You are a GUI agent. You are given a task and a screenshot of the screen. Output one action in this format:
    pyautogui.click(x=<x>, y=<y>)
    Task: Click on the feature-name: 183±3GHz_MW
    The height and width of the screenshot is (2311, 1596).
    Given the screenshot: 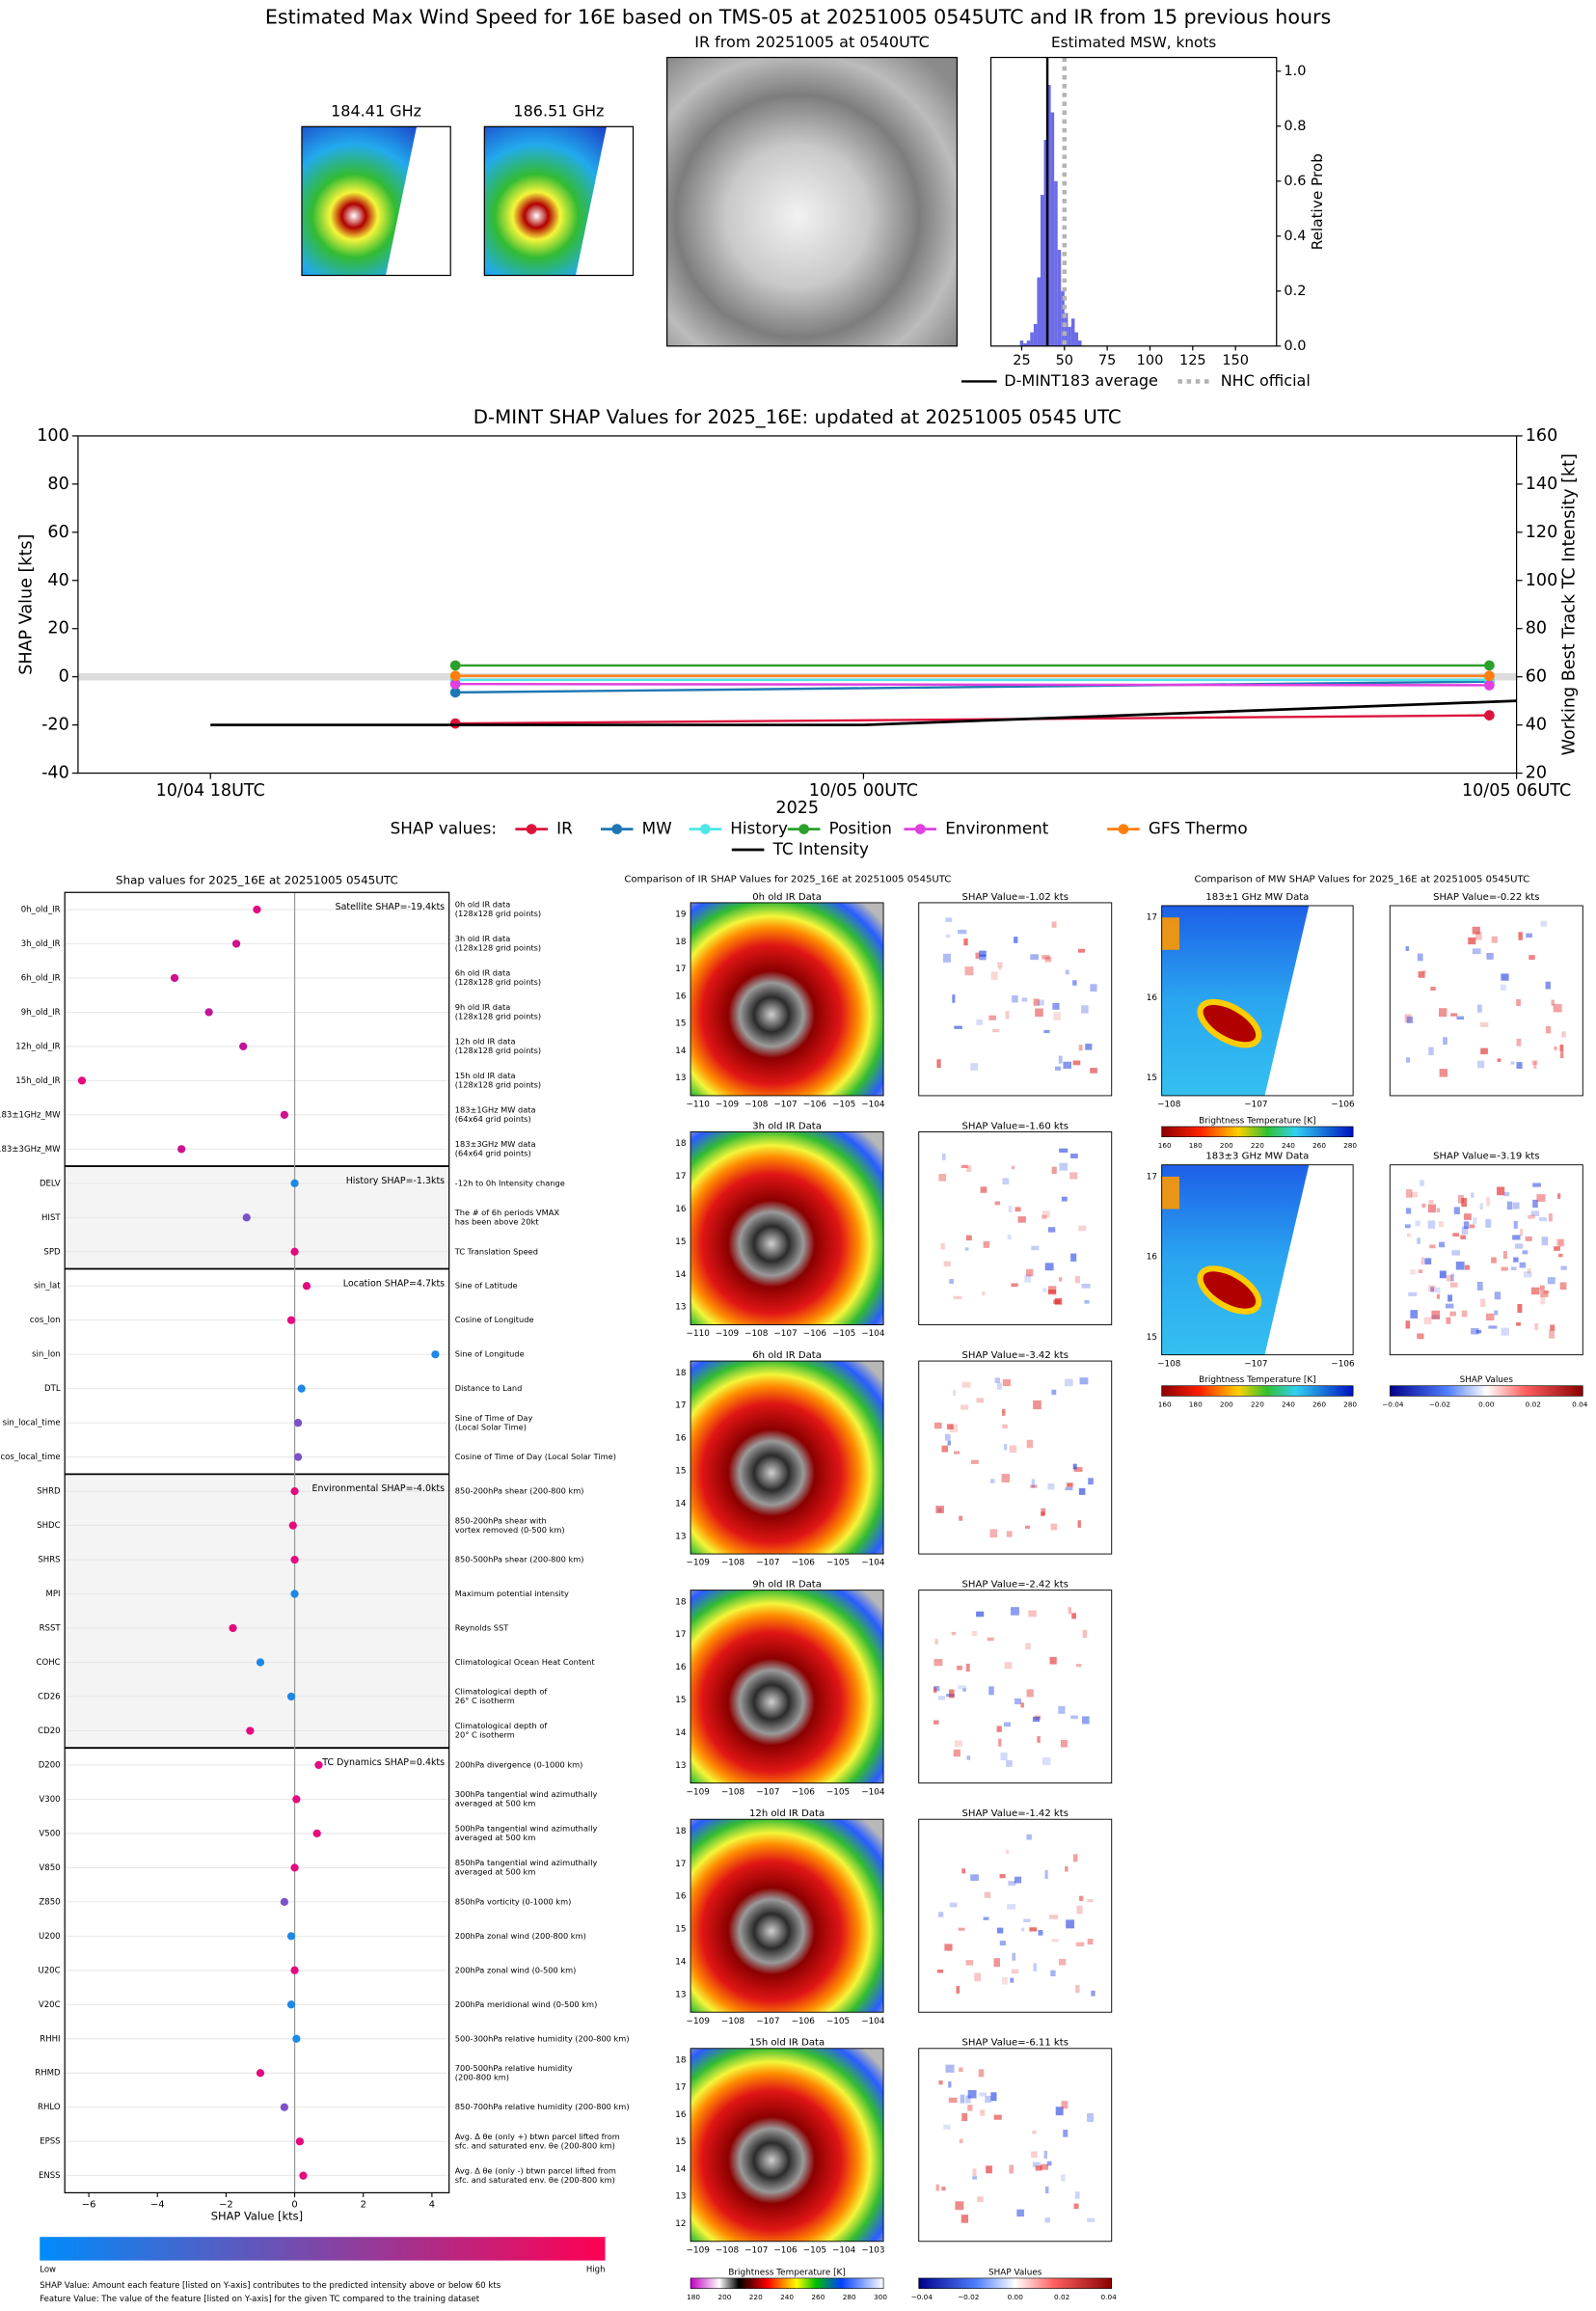 What is the action you would take?
    pyautogui.click(x=31, y=1150)
    